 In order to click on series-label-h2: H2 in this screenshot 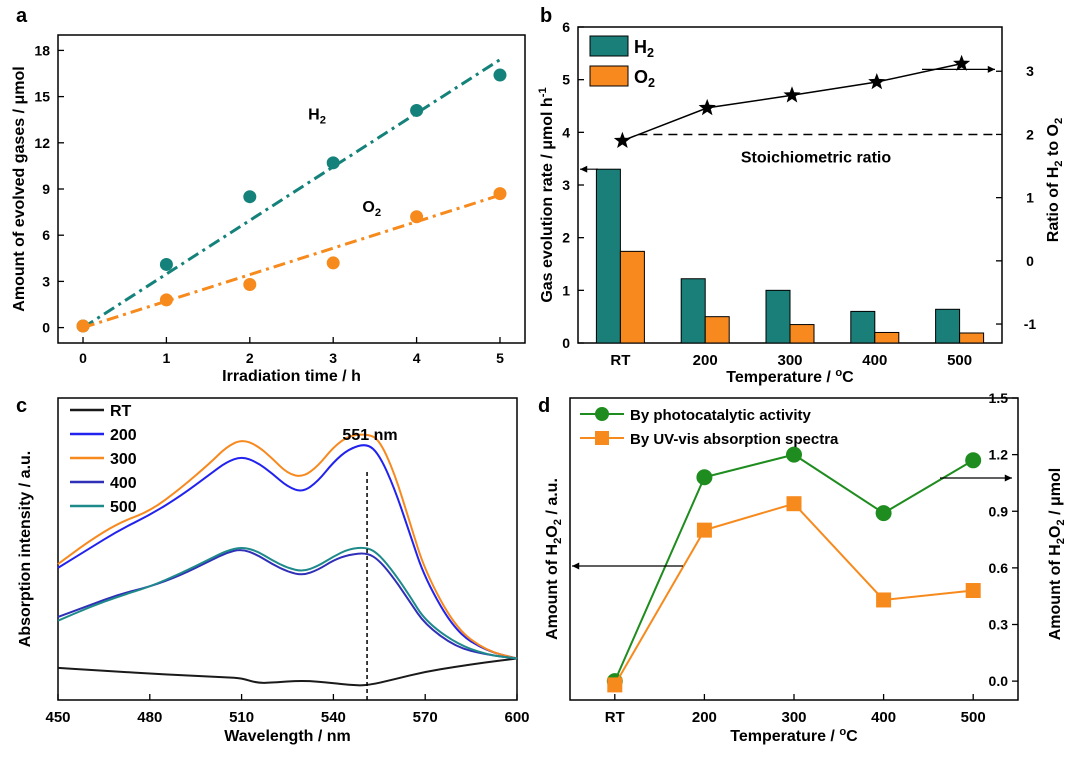, I will do `click(317, 117)`.